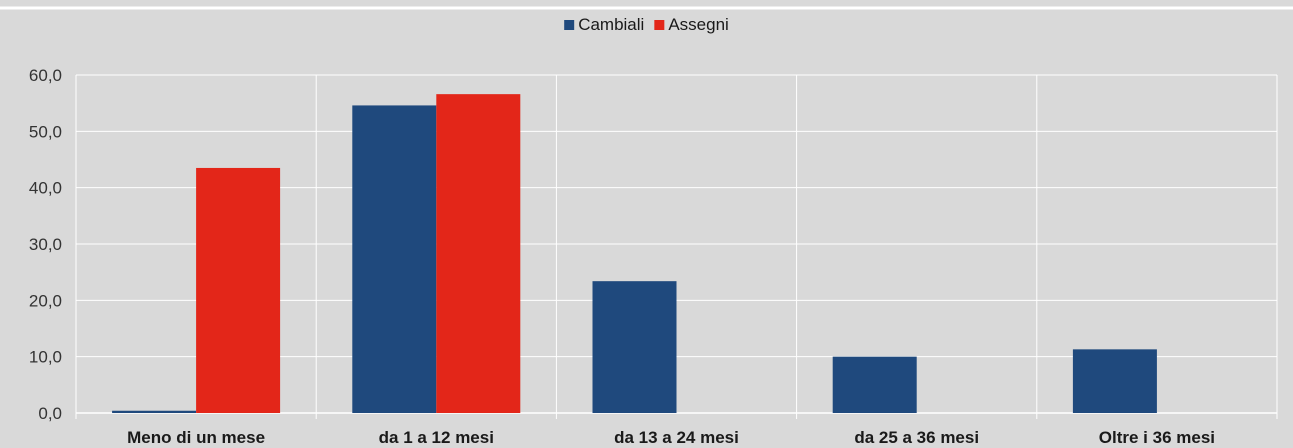 This screenshot has height=448, width=1293. I want to click on legend-item: Assegni, so click(691, 24).